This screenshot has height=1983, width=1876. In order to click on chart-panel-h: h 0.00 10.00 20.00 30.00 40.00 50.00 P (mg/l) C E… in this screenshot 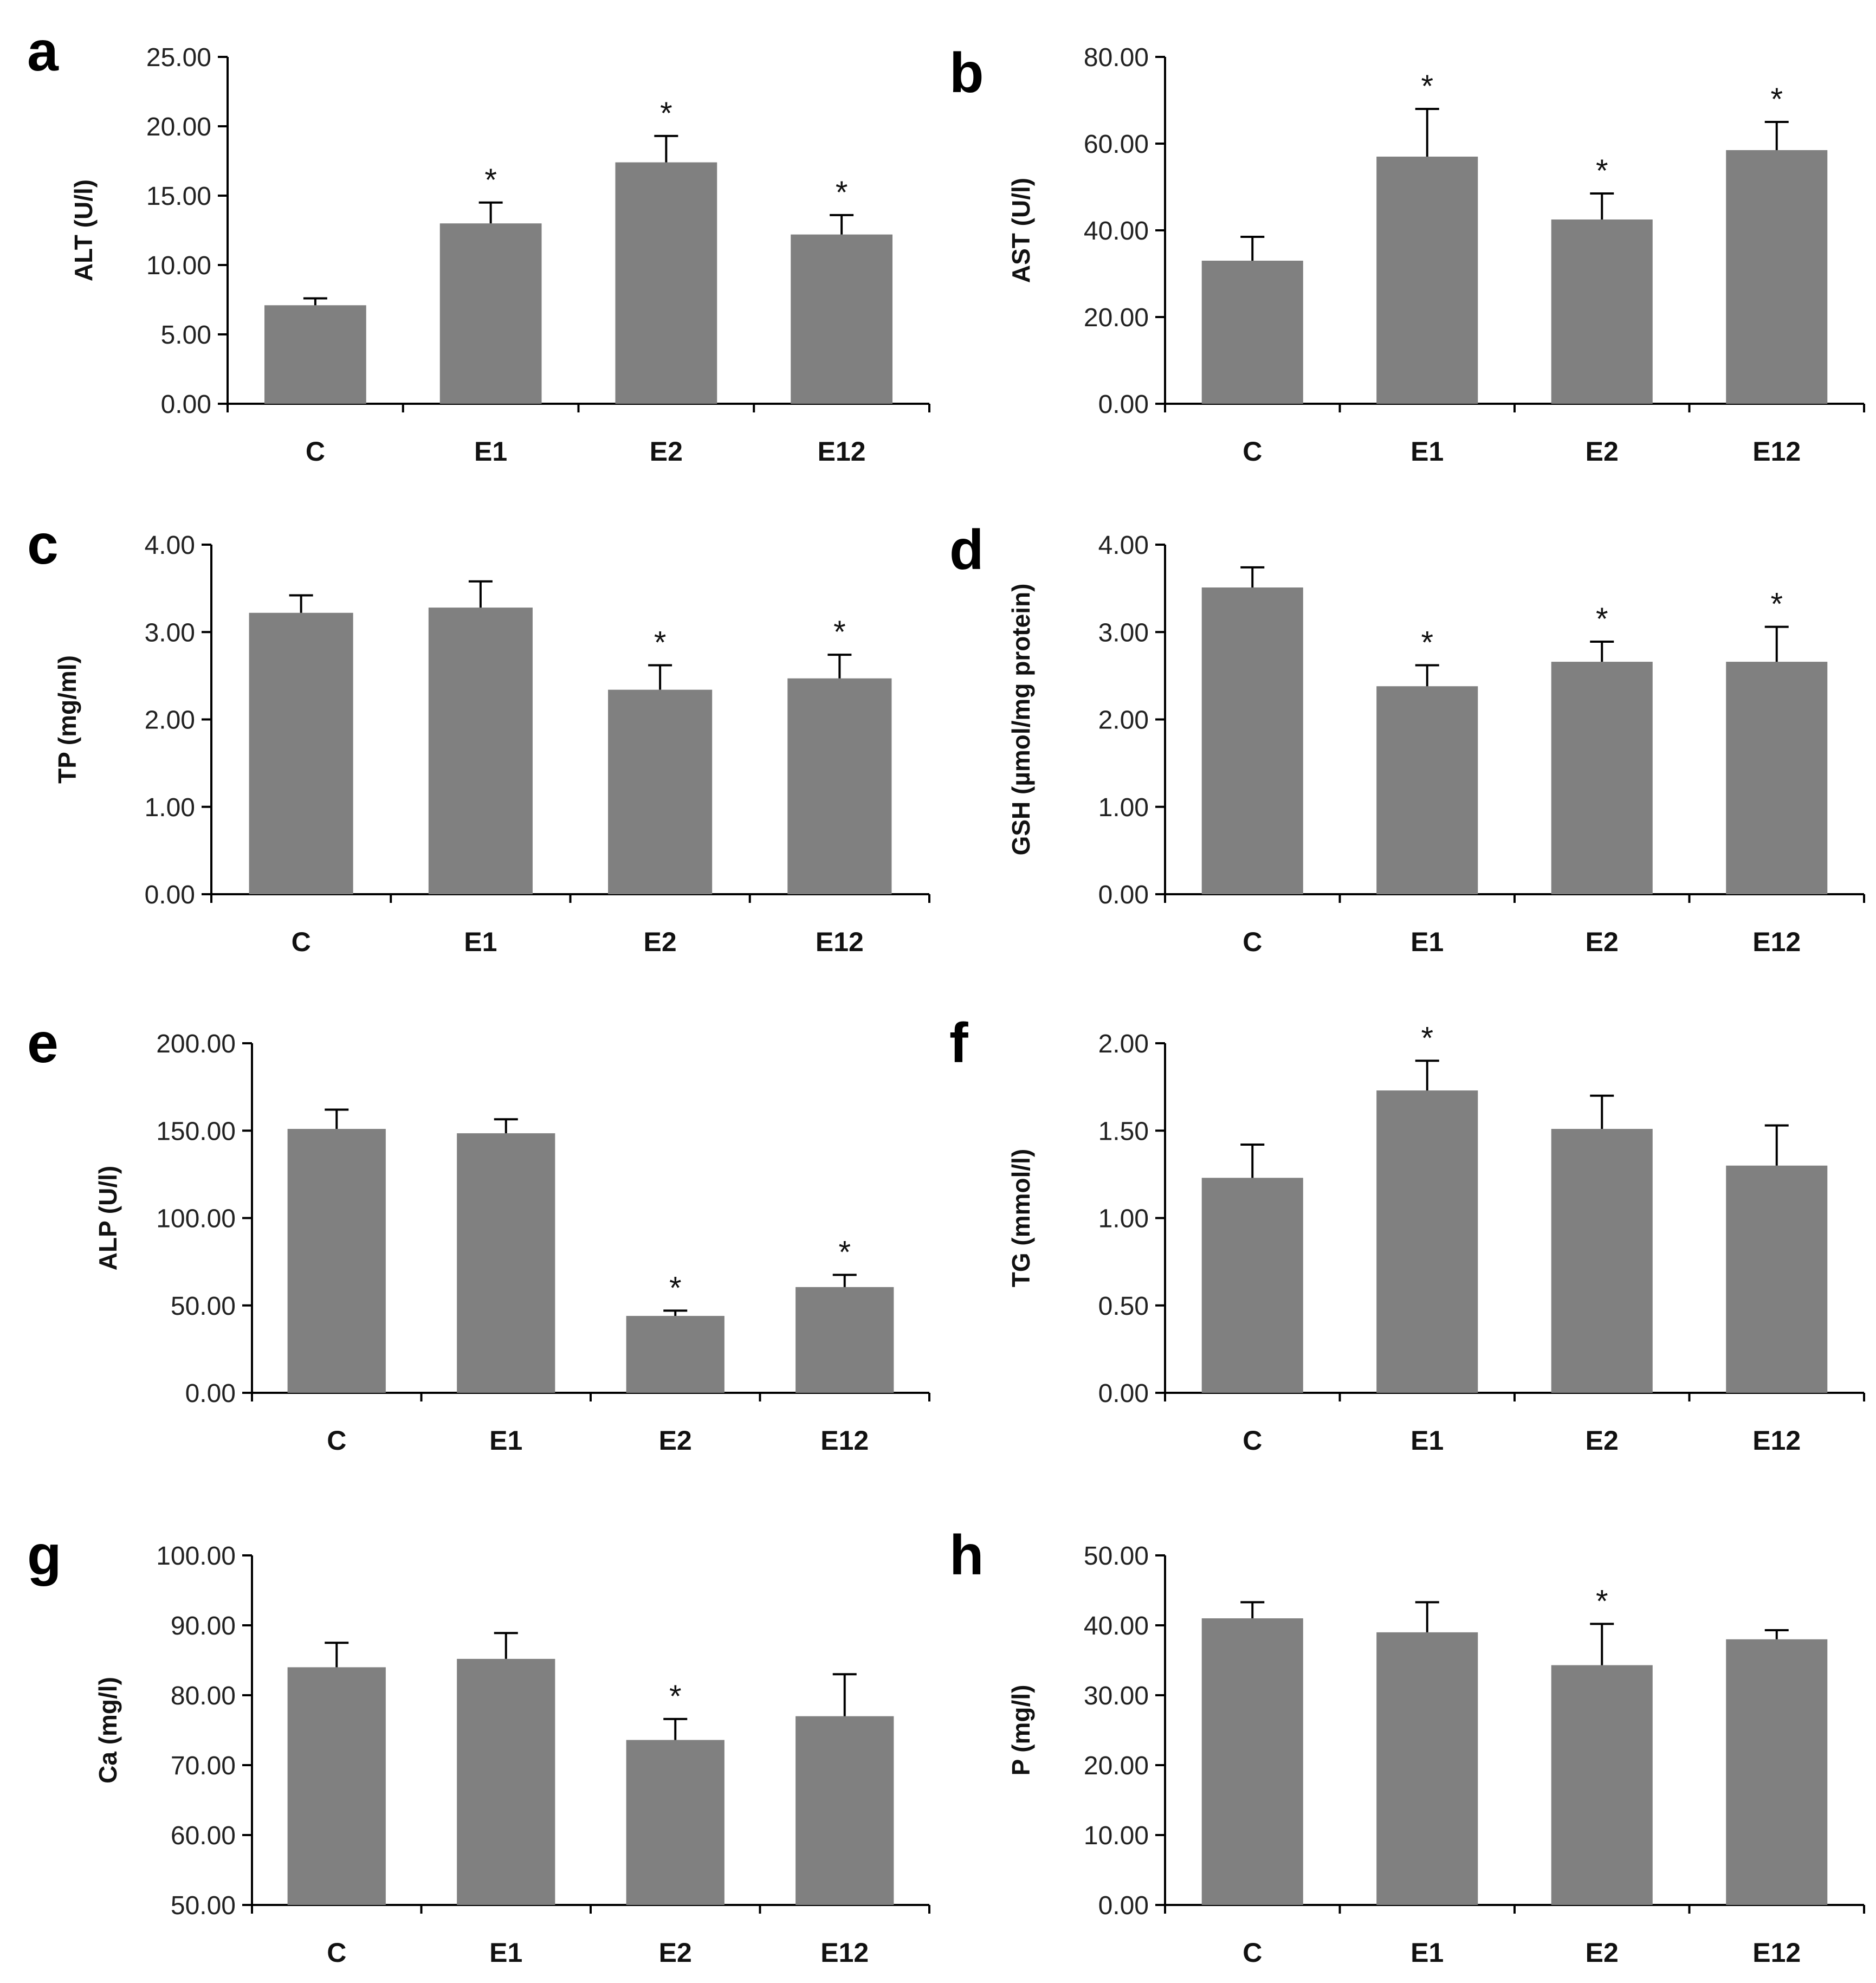, I will do `click(1407, 1746)`.